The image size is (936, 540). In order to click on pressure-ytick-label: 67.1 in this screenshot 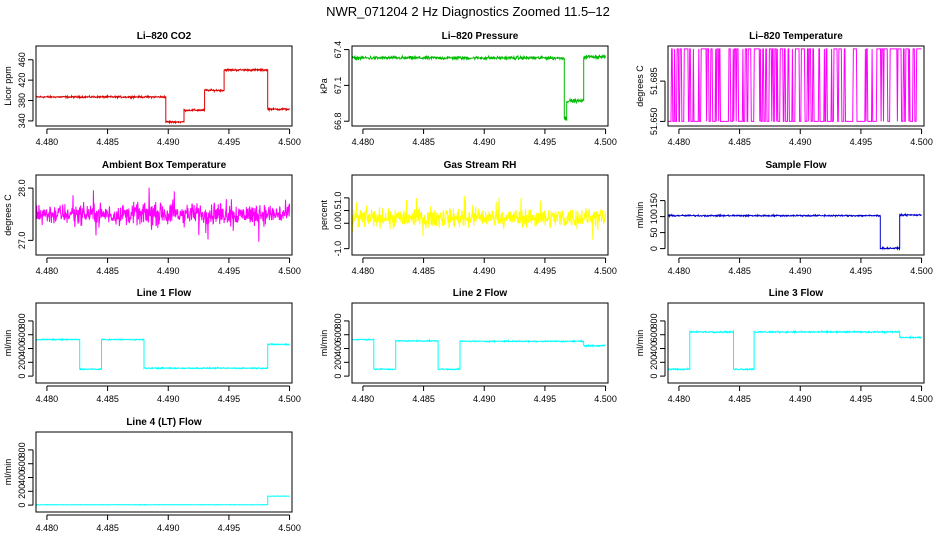, I will do `click(338, 86)`.